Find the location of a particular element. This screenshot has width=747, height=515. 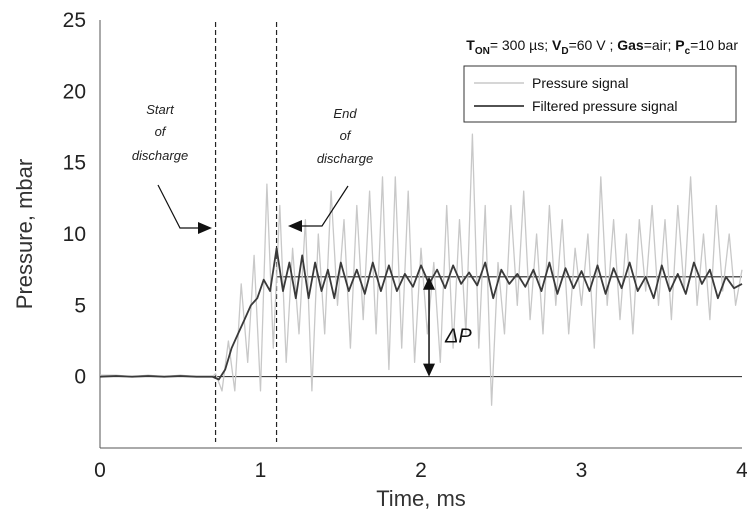

param-p-sub: c is located at coordinates (688, 51).